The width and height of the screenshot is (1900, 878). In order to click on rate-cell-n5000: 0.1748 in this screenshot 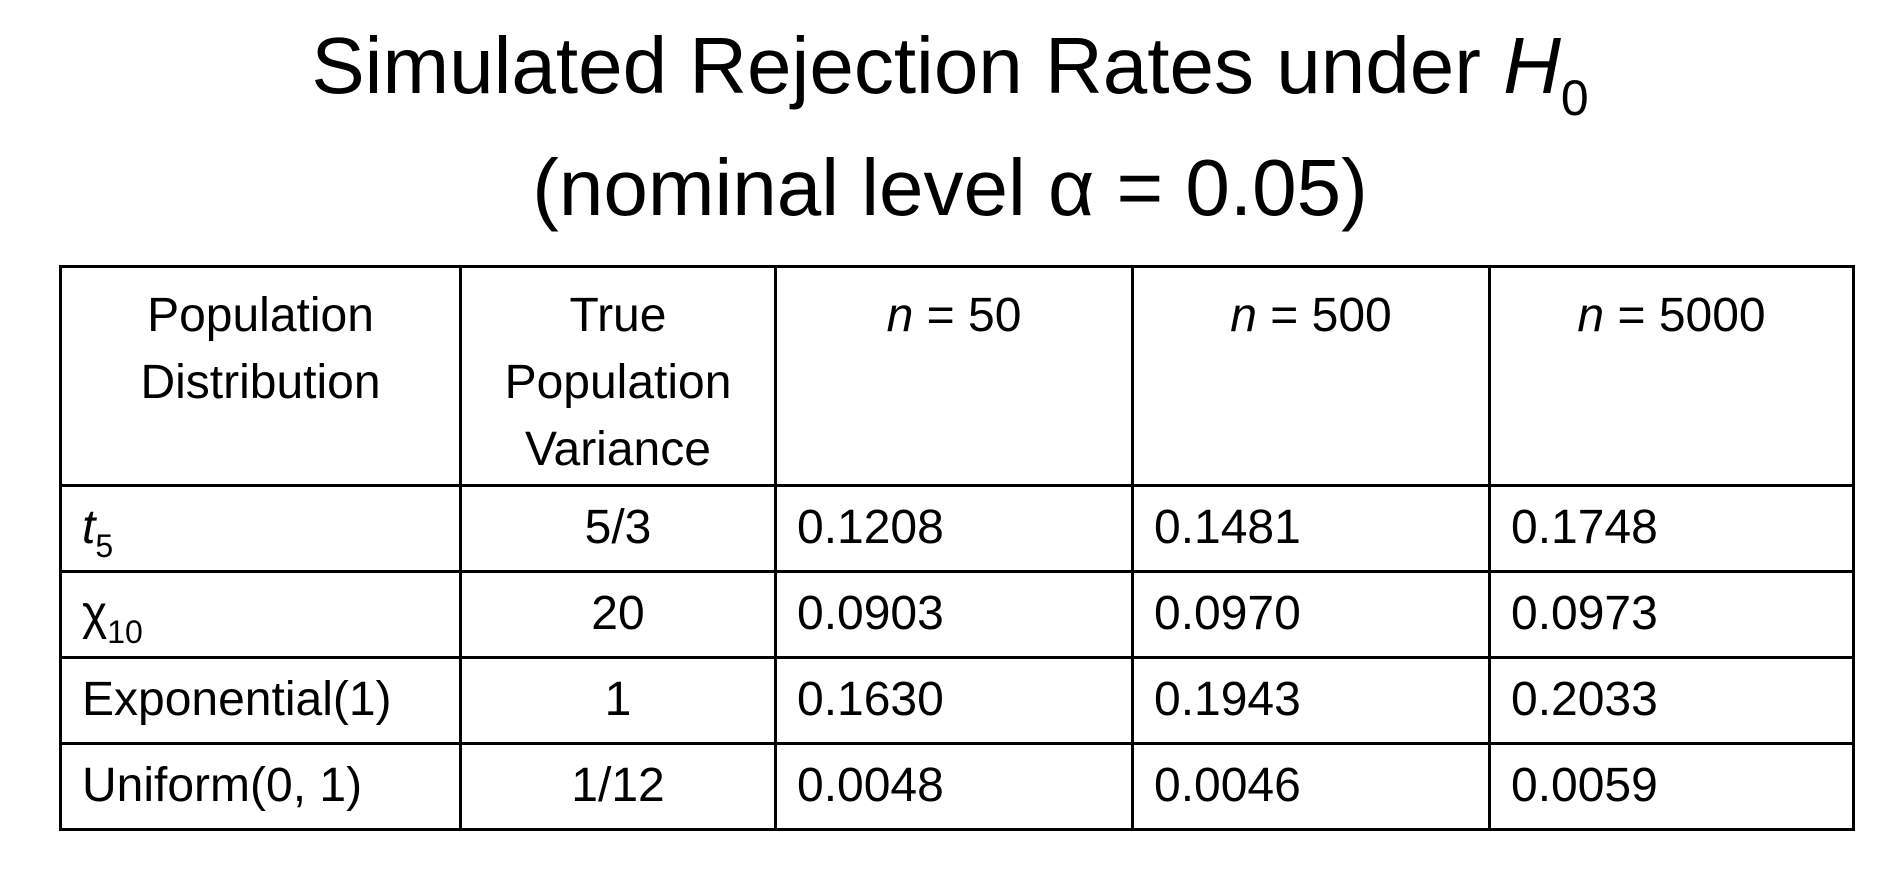, I will do `click(1671, 528)`.